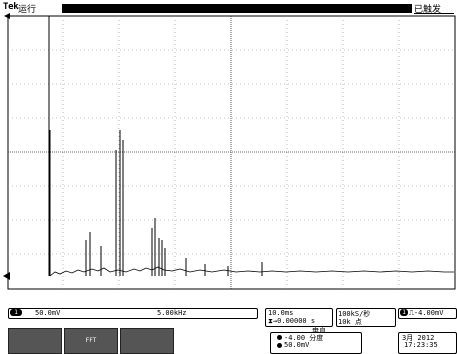 This screenshot has width=457, height=354. What do you see at coordinates (228, 340) in the screenshot?
I see `bottom-menu: FFT 垂直 -4.00 分度 50.0mV 3月 2012 17:23:35` at bounding box center [228, 340].